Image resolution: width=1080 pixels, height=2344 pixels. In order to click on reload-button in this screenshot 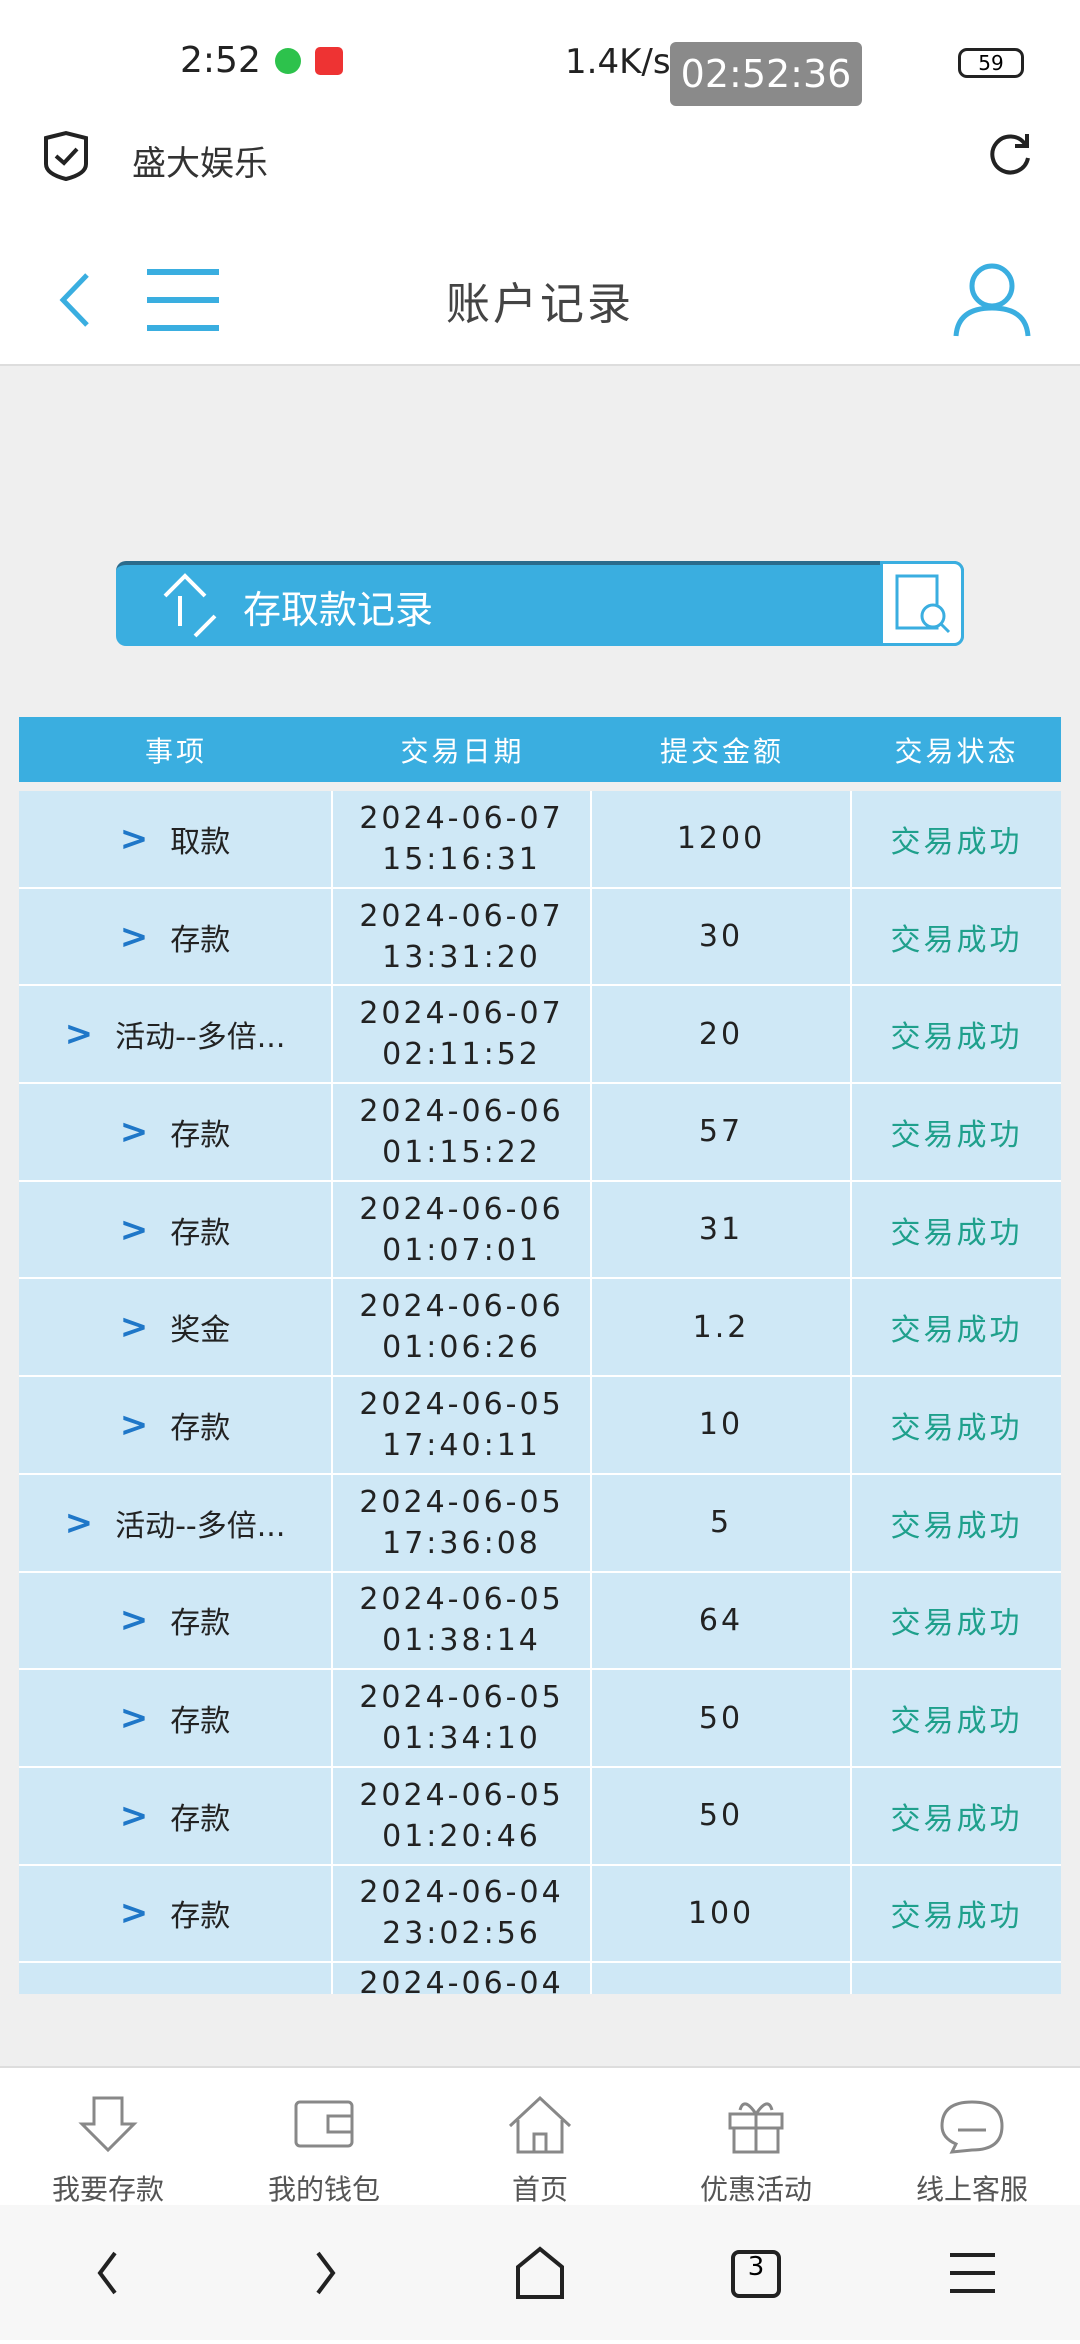, I will do `click(1010, 155)`.